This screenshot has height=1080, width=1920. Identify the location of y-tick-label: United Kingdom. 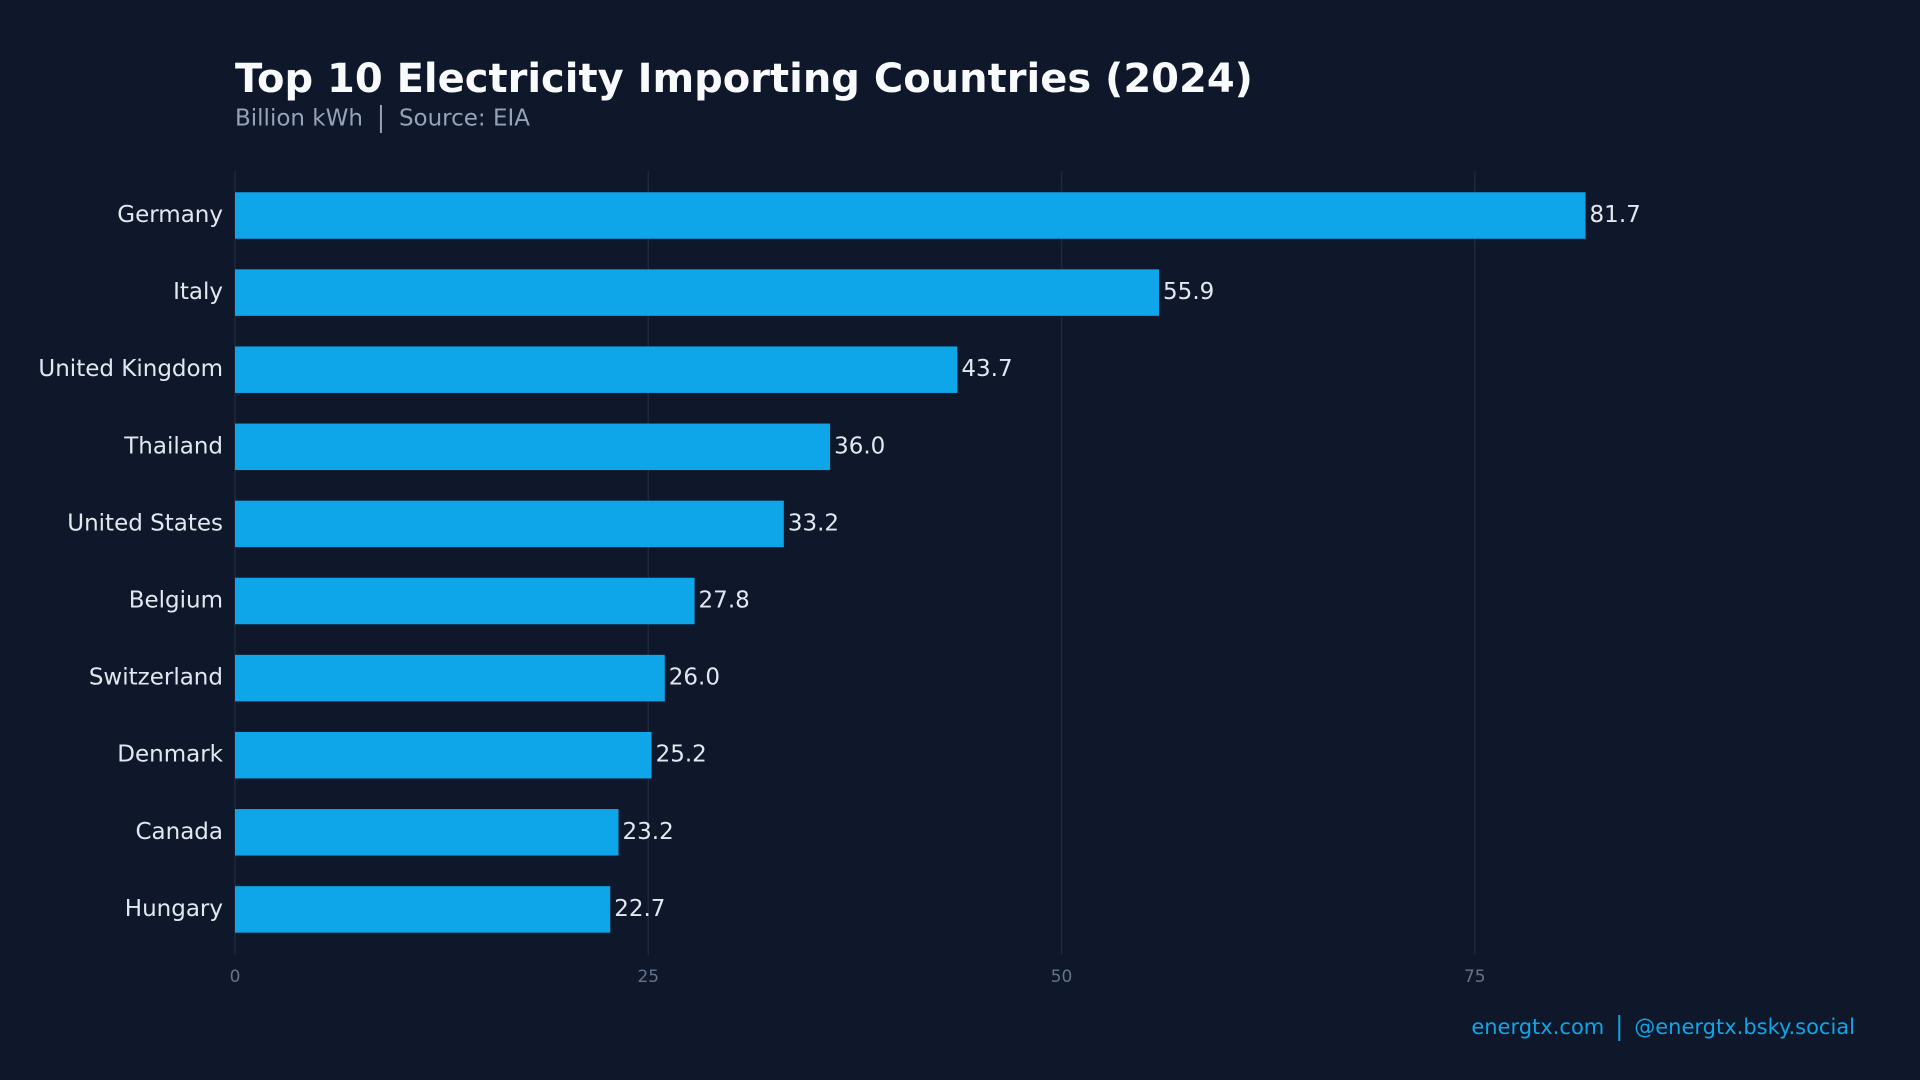
(130, 369).